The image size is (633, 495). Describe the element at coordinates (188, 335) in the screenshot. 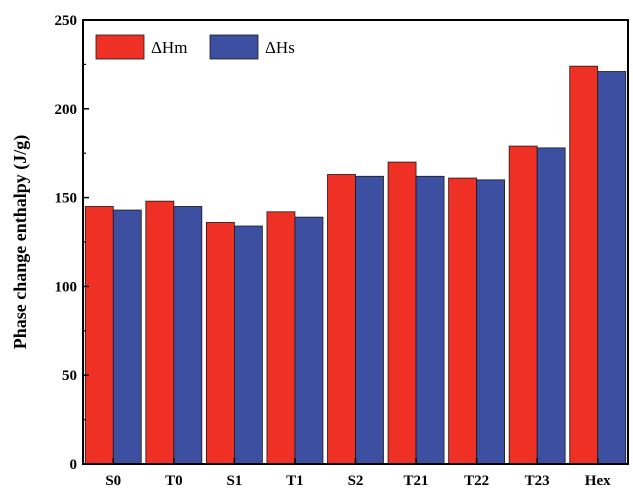

I see `bar-T0-dhs` at that location.